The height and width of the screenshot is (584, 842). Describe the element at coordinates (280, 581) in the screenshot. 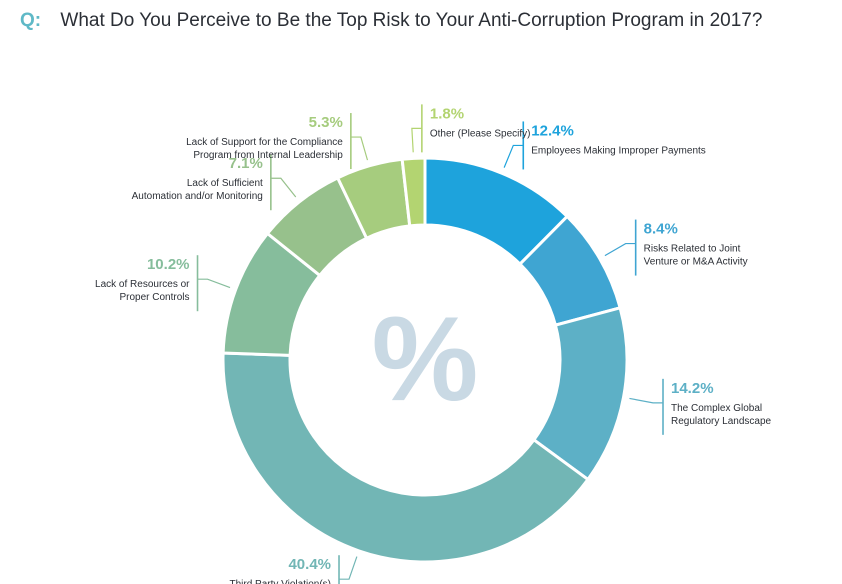

I see `category-label-third-party-violation-s: Third Party Violation(s)` at that location.